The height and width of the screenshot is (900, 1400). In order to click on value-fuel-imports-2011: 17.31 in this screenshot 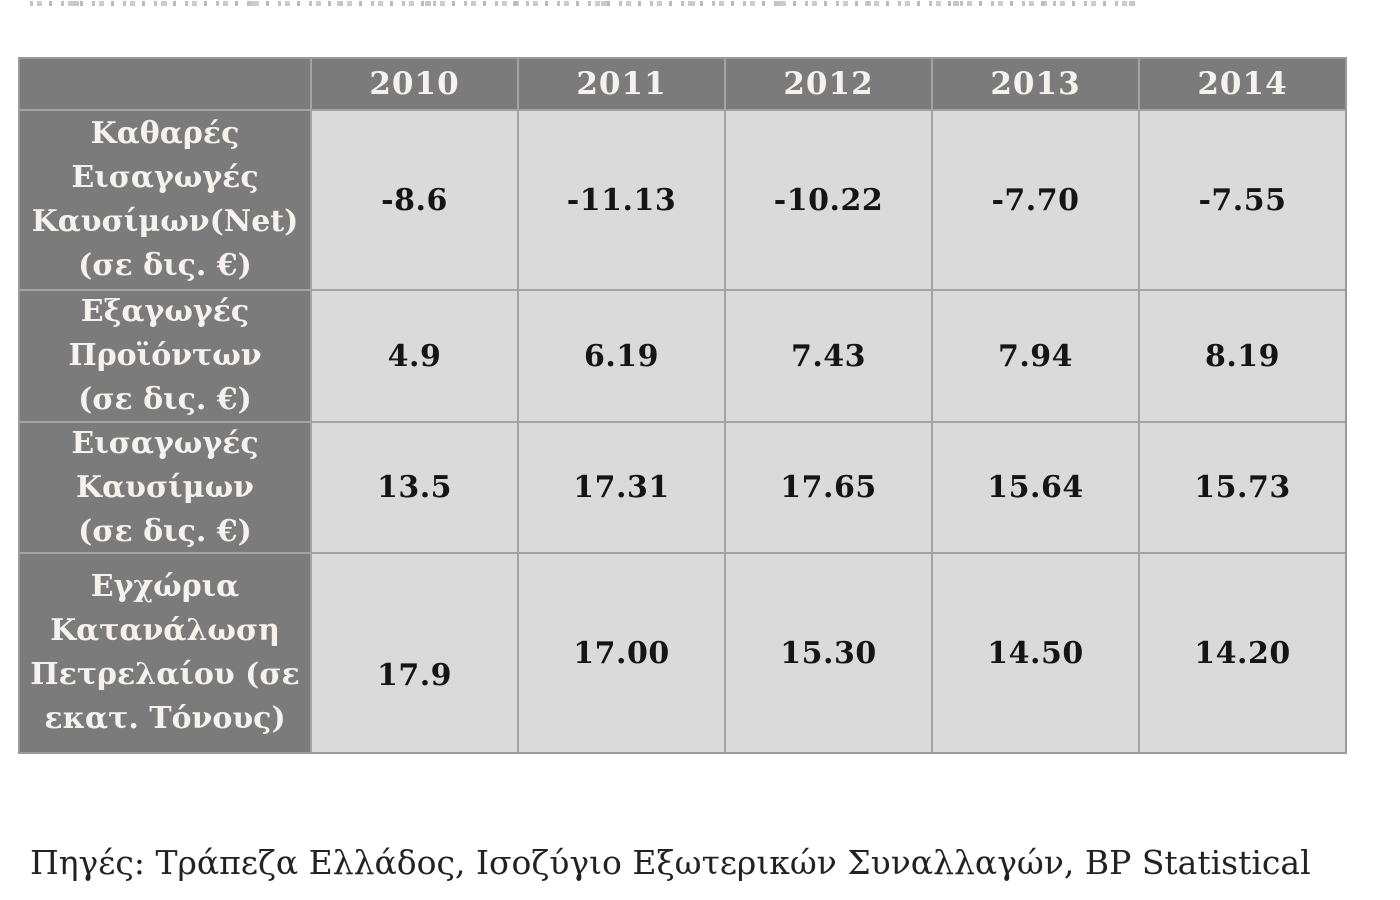, I will do `click(621, 487)`.